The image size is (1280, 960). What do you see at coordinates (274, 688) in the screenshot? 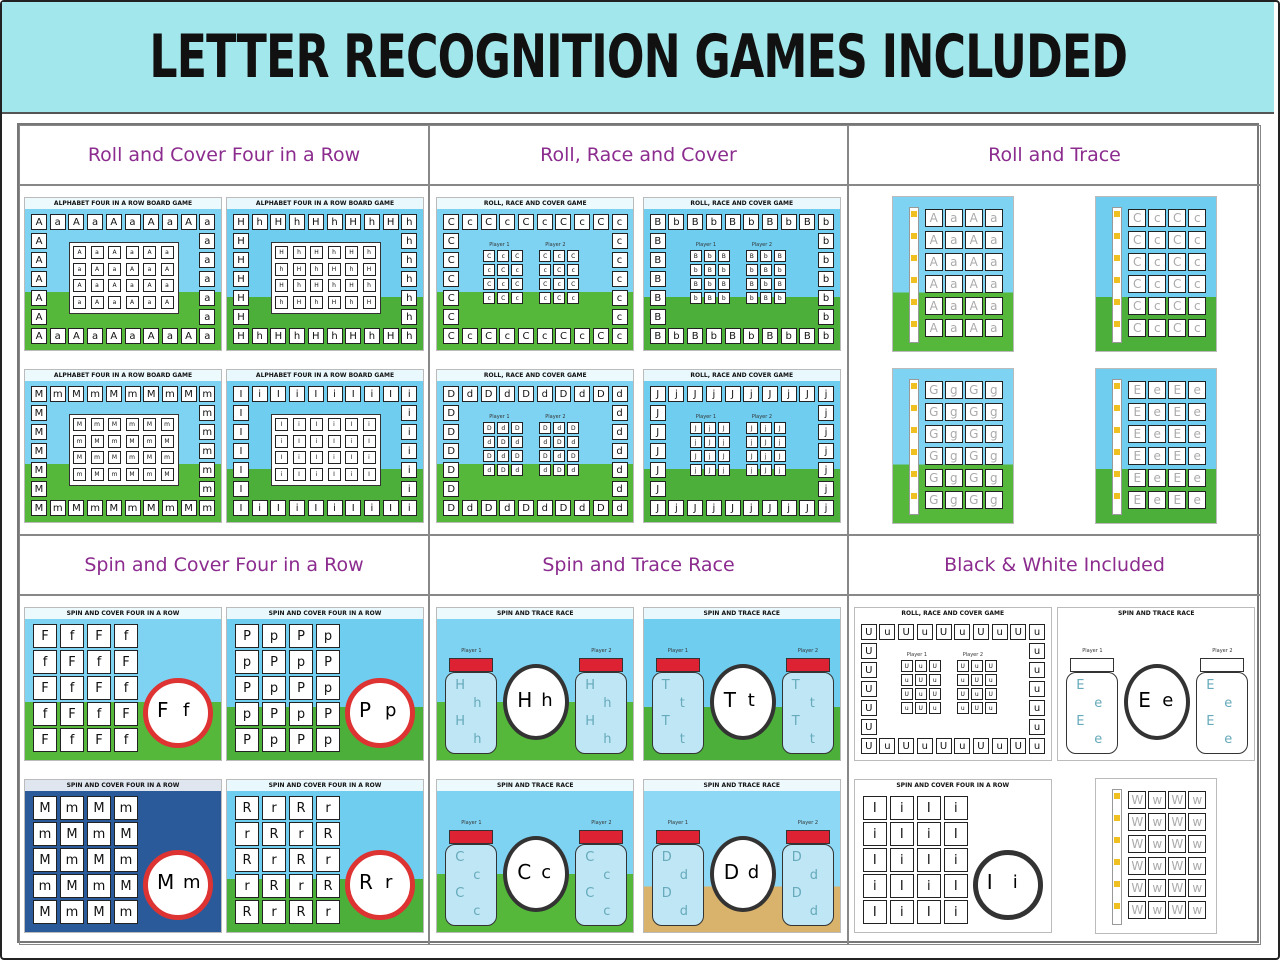
I see `letter-cell: p` at bounding box center [274, 688].